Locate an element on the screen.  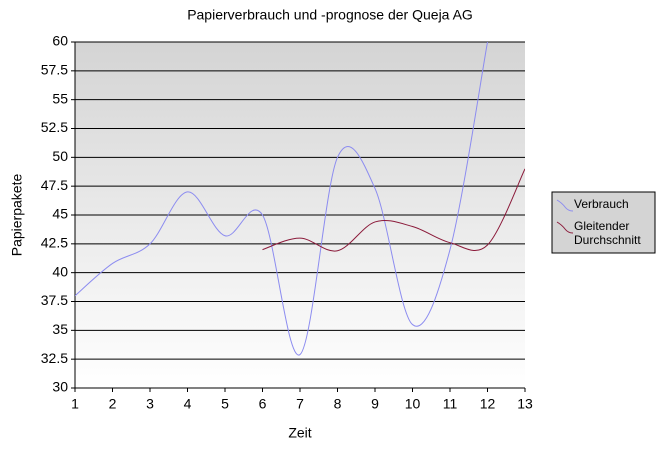
x-tick-label: 7 is located at coordinates (300, 404).